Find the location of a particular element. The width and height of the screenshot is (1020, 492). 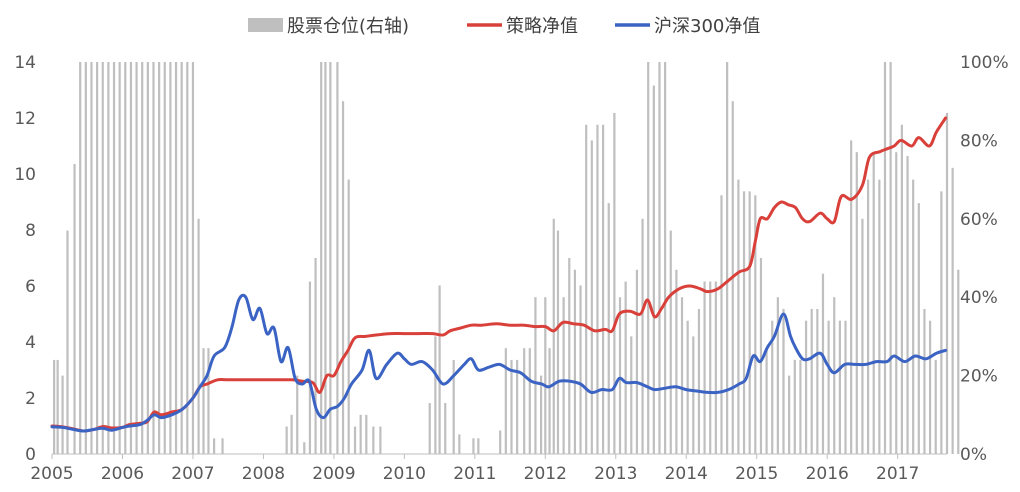

y-left-tick-label-6: 12 is located at coordinates (25, 119).